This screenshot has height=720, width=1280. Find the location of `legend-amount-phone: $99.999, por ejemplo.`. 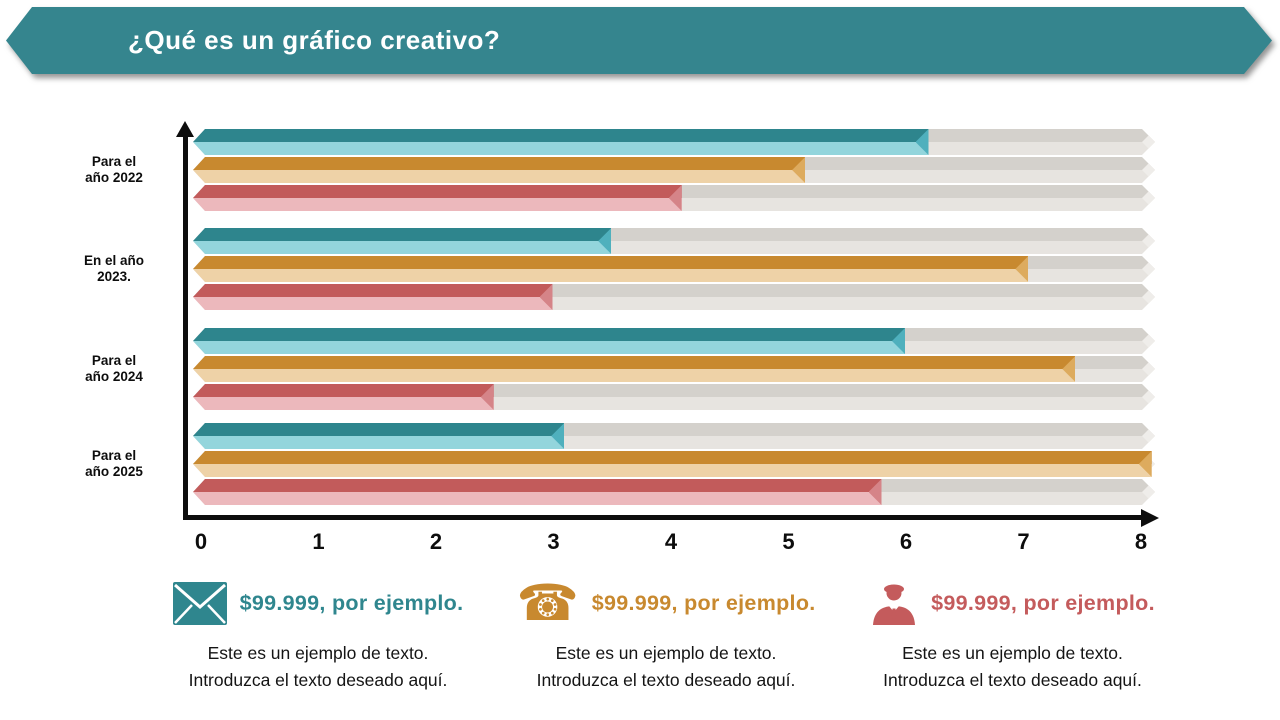

legend-amount-phone: $99.999, por ejemplo. is located at coordinates (703, 602).